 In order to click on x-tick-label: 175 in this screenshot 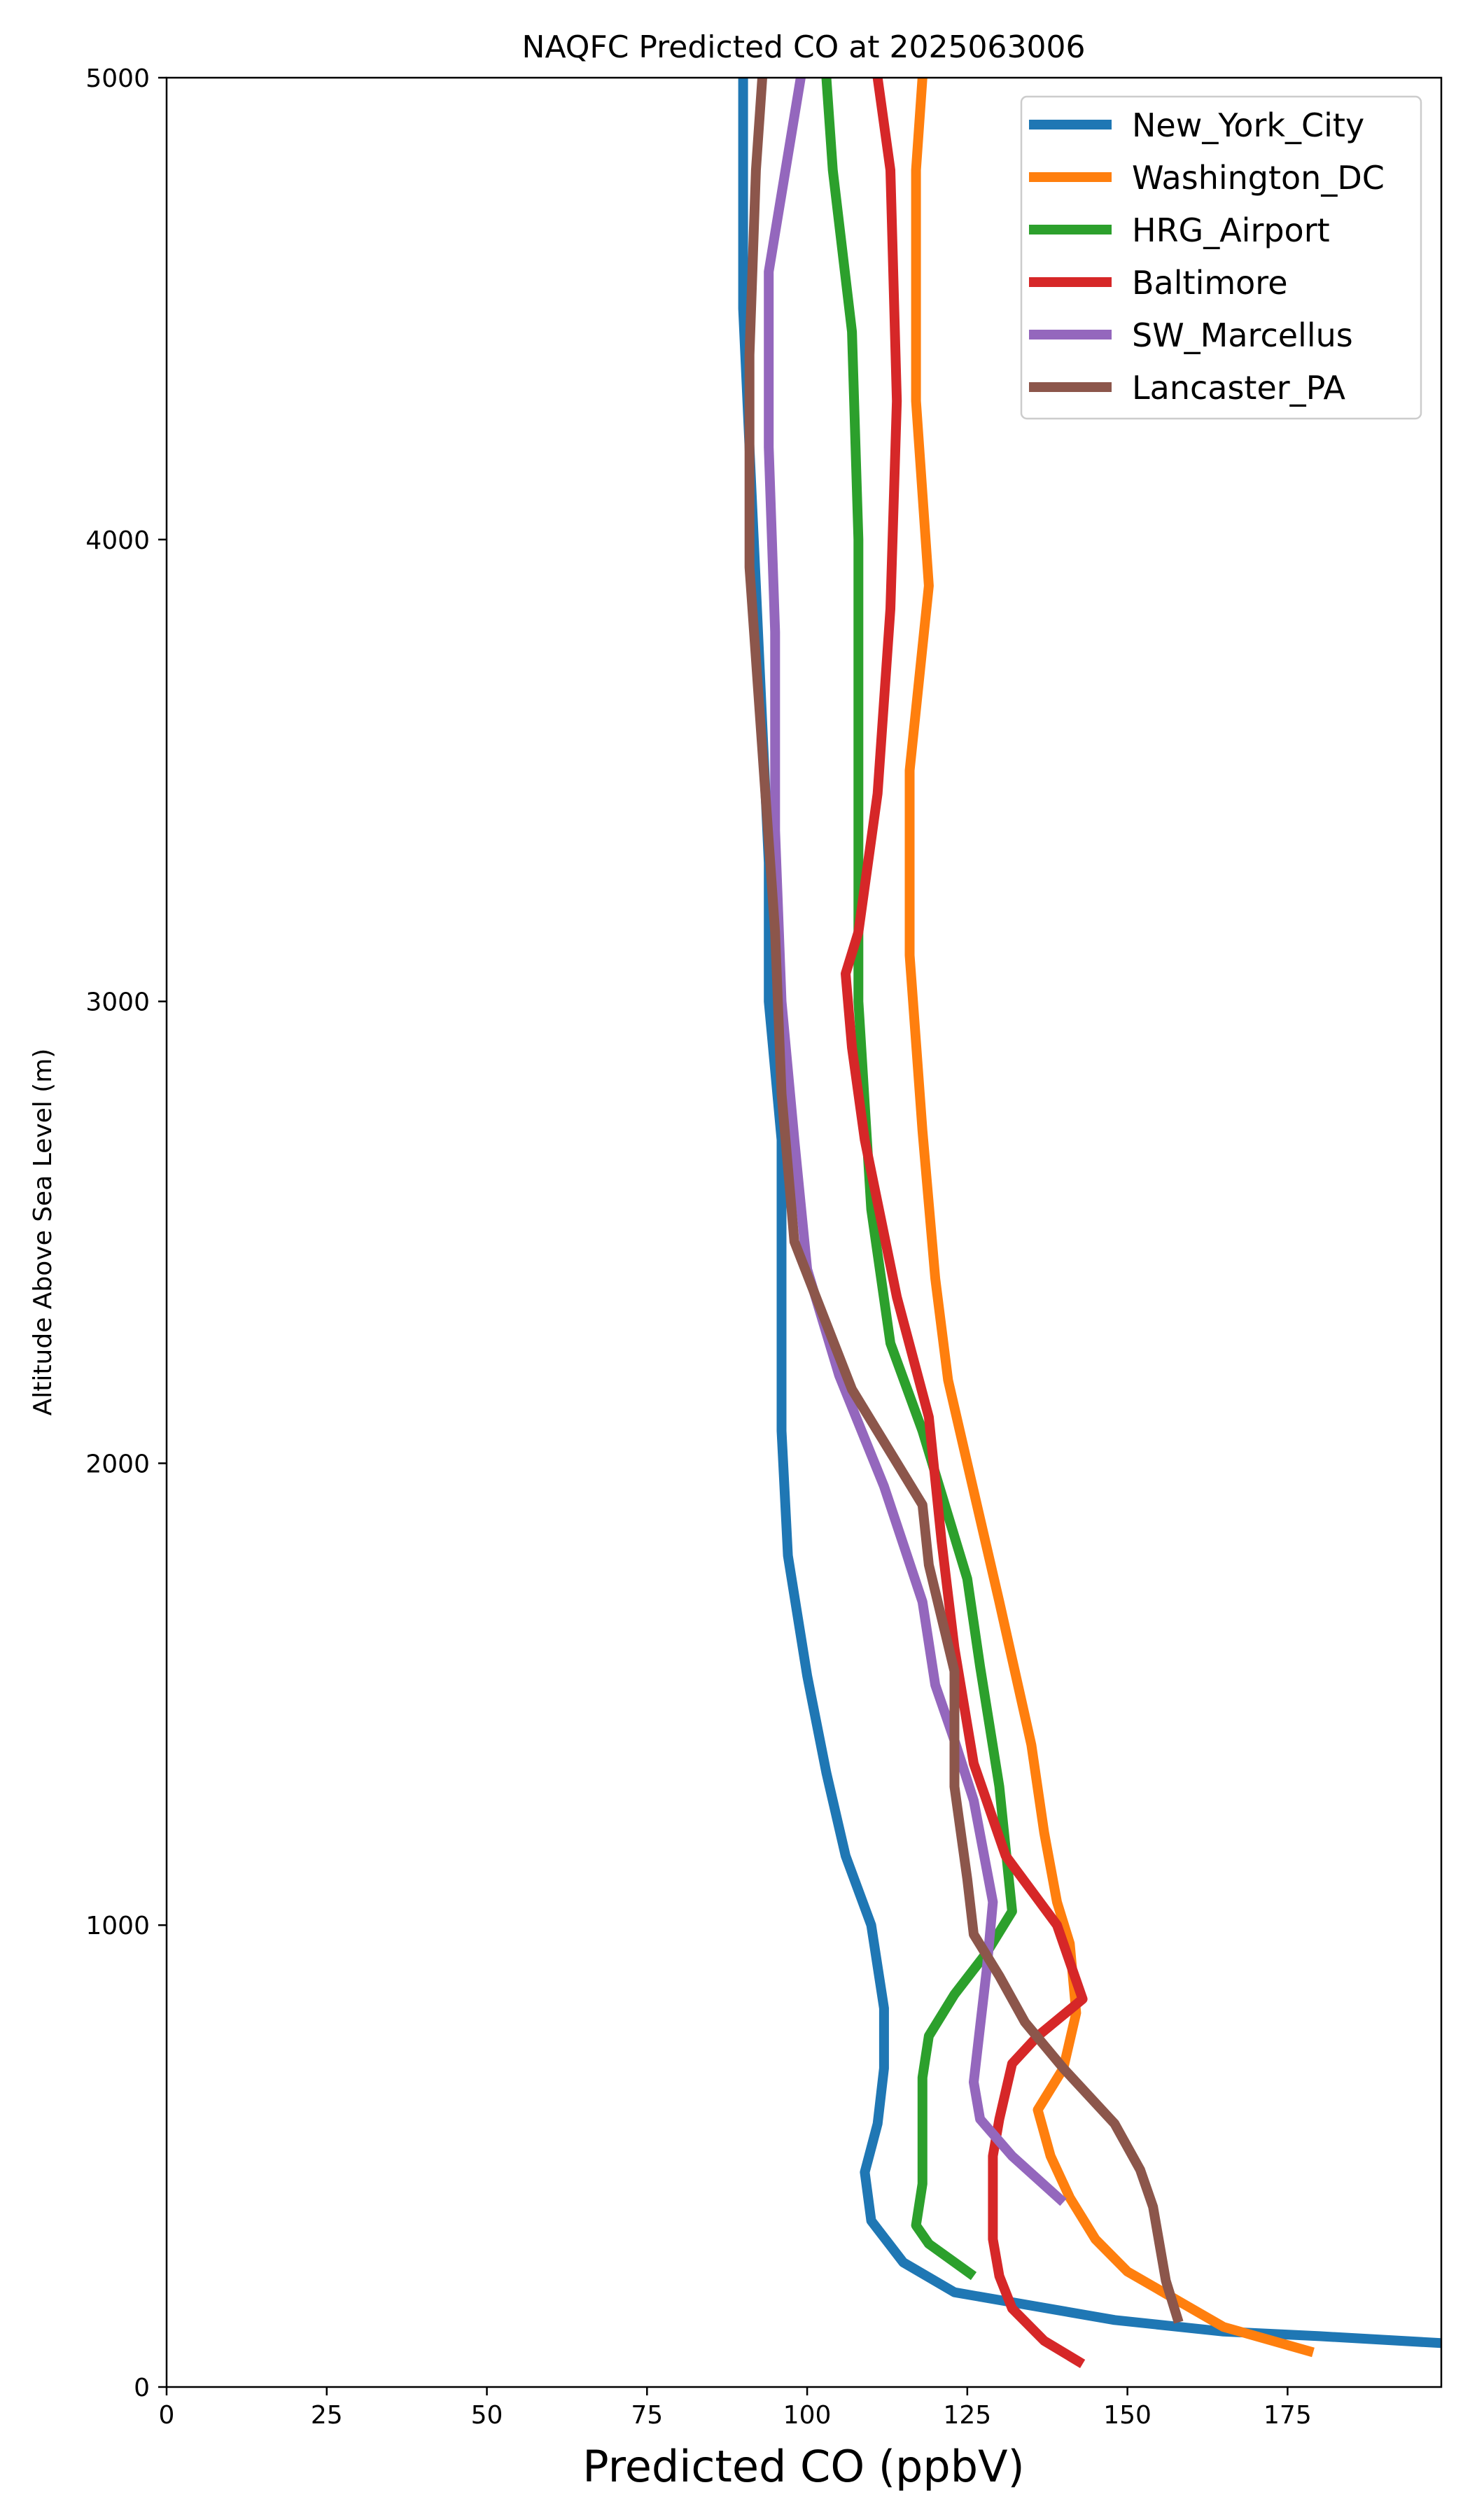, I will do `click(1288, 2415)`.